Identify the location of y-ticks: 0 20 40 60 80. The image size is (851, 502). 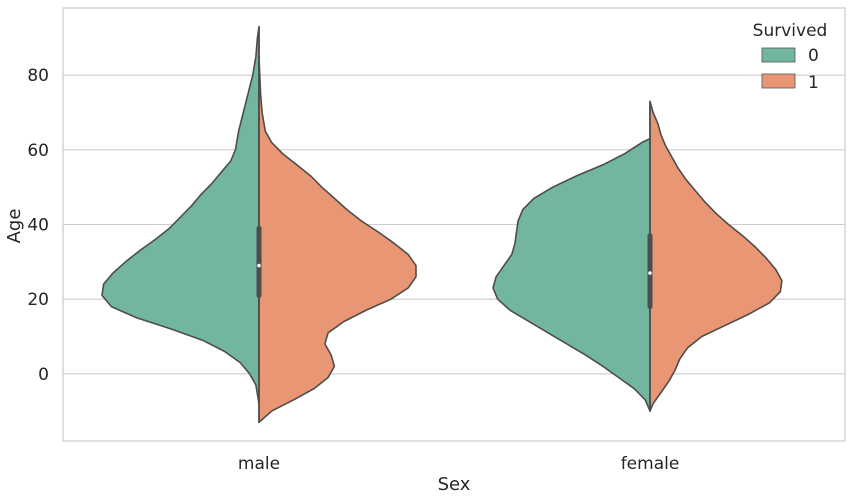
(38, 225).